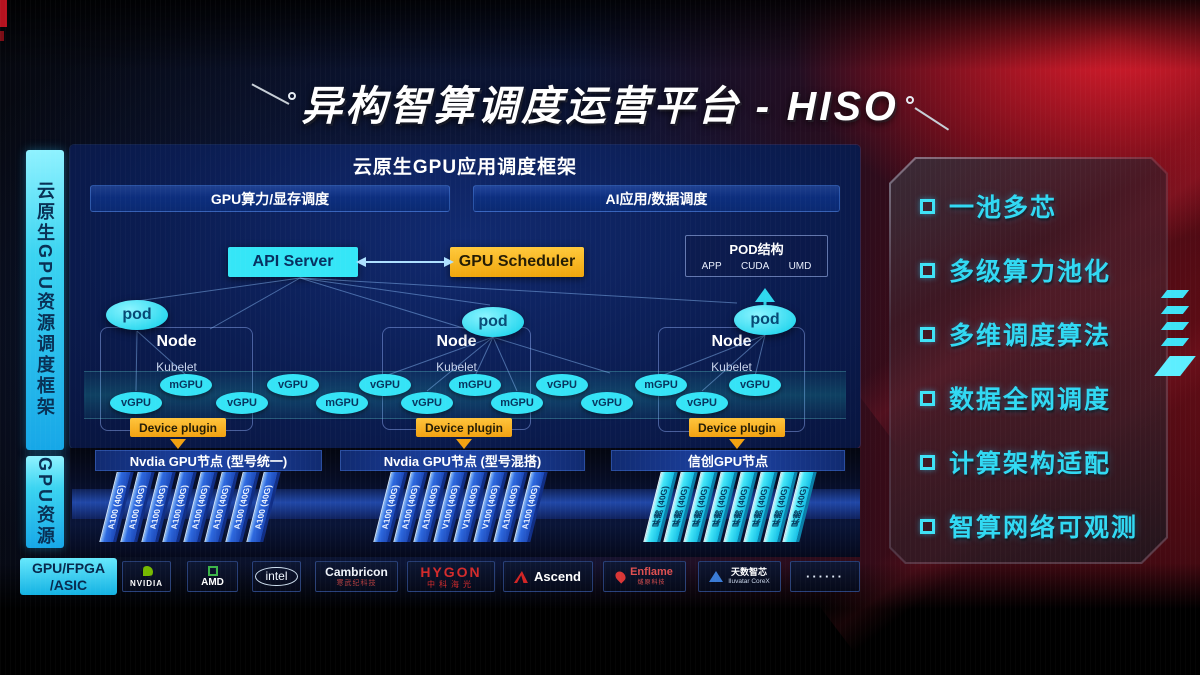 The width and height of the screenshot is (1200, 675). I want to click on vendor-subtitle: 燧原科技, so click(651, 583).